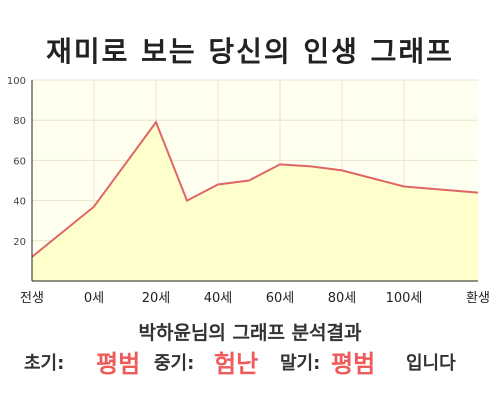 The image size is (500, 400). I want to click on late-value: 평범, so click(353, 364).